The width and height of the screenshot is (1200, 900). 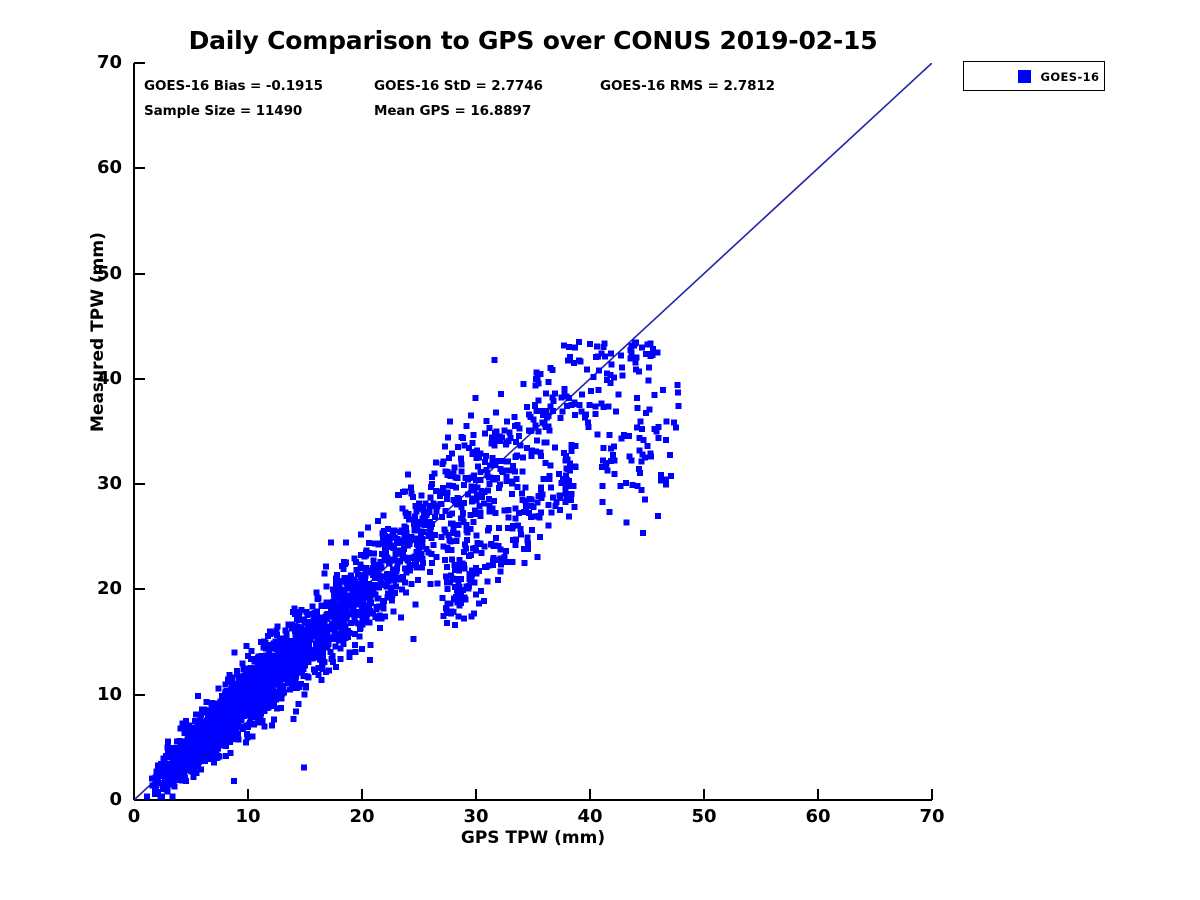 What do you see at coordinates (109, 589) in the screenshot?
I see `y-tick-label-20: 20` at bounding box center [109, 589].